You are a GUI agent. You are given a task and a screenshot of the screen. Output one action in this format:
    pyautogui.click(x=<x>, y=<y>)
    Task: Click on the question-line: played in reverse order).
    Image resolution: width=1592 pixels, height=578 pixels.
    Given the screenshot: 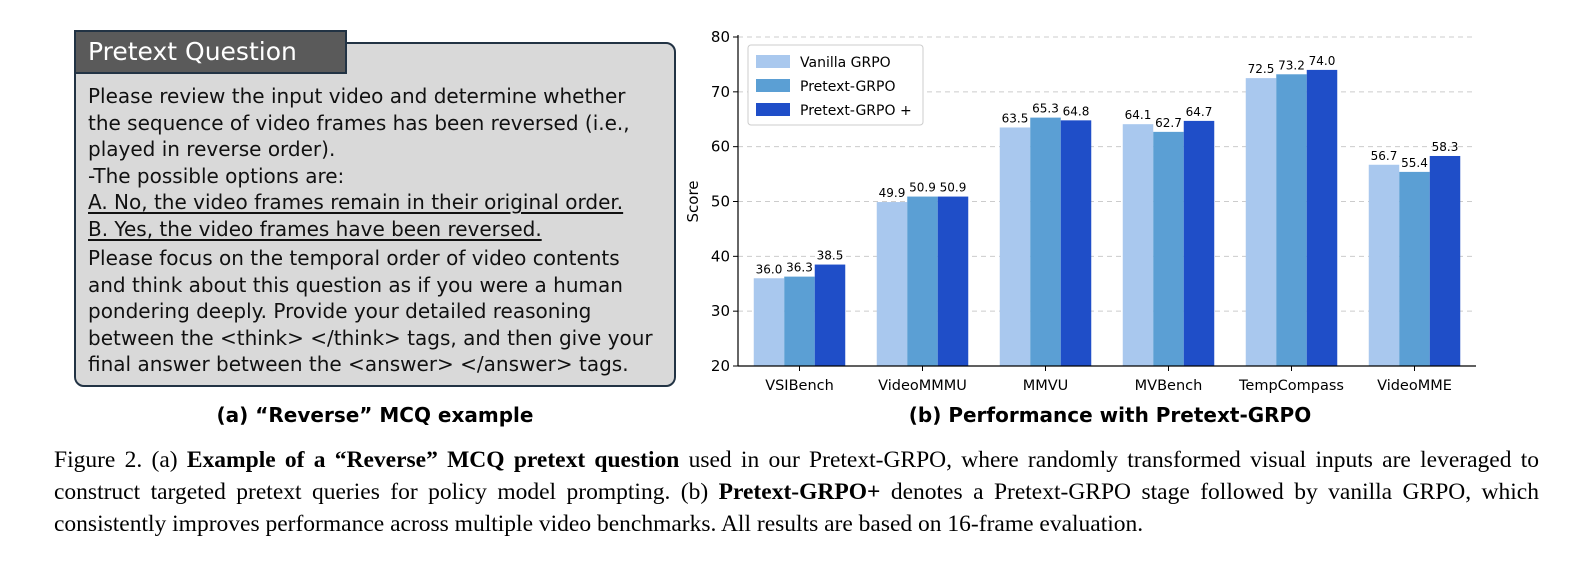 What is the action you would take?
    pyautogui.click(x=212, y=149)
    